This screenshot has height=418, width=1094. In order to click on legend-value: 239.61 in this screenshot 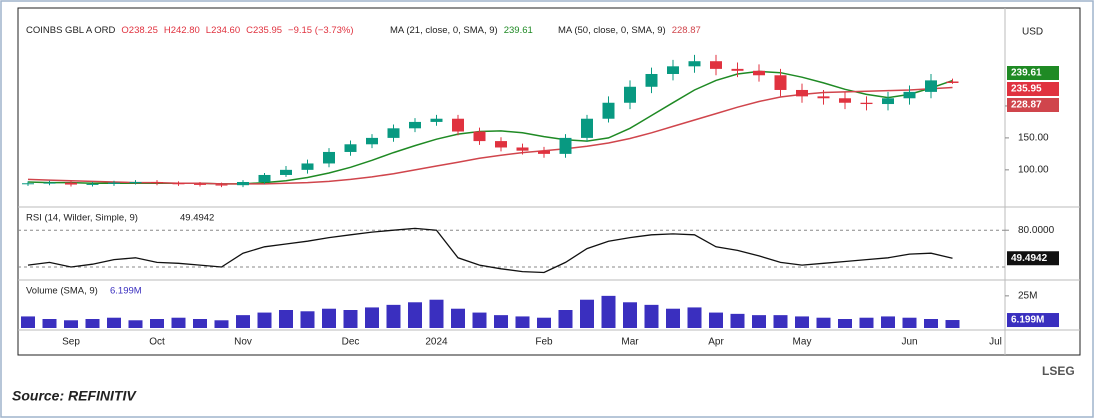, I will do `click(518, 30)`.